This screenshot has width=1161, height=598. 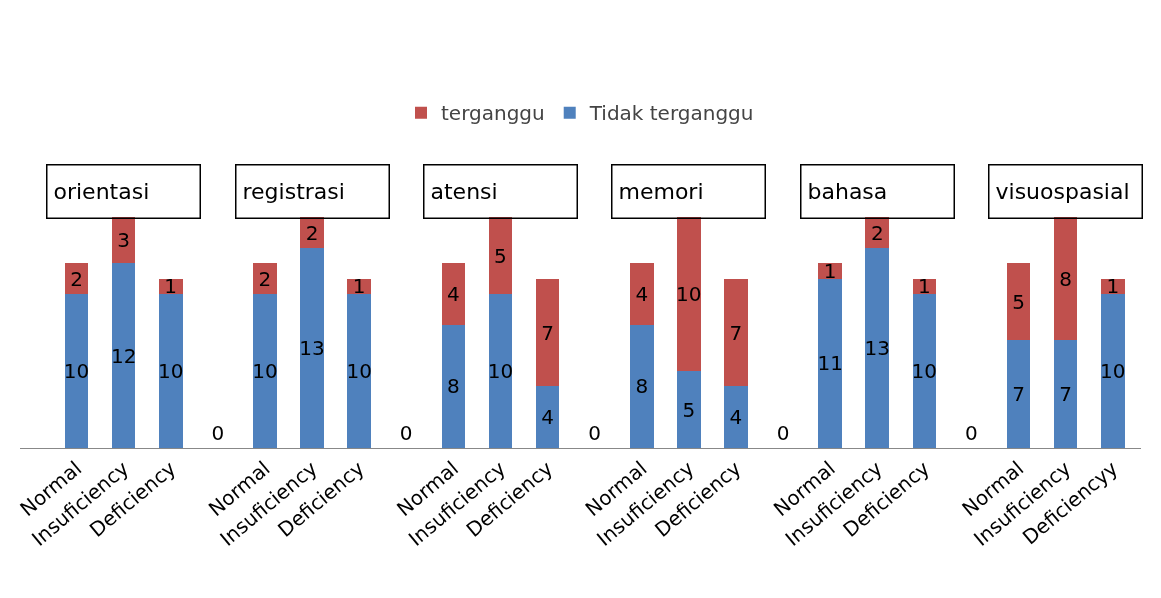 What do you see at coordinates (101, 191) in the screenshot?
I see `text: orientasi` at bounding box center [101, 191].